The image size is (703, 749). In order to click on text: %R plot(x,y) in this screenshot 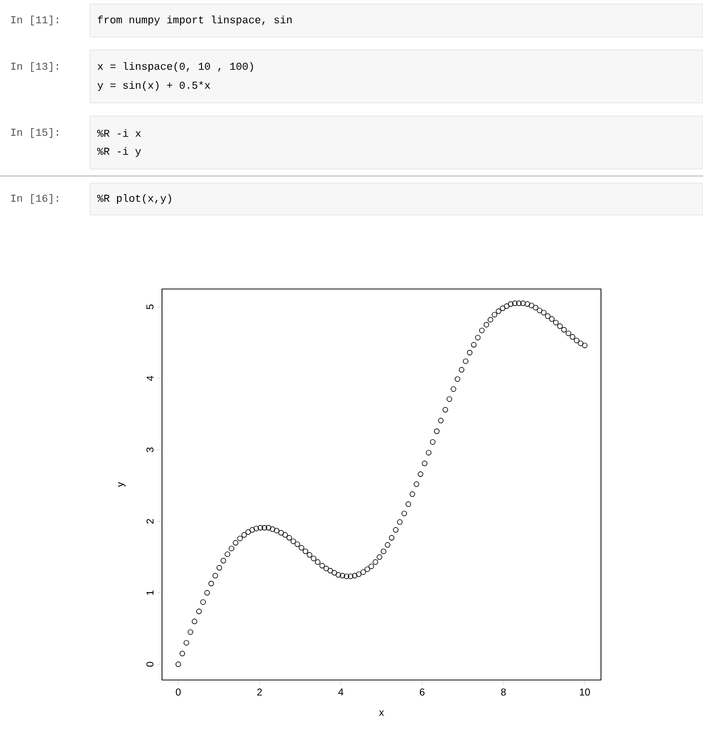, I will do `click(134, 199)`.